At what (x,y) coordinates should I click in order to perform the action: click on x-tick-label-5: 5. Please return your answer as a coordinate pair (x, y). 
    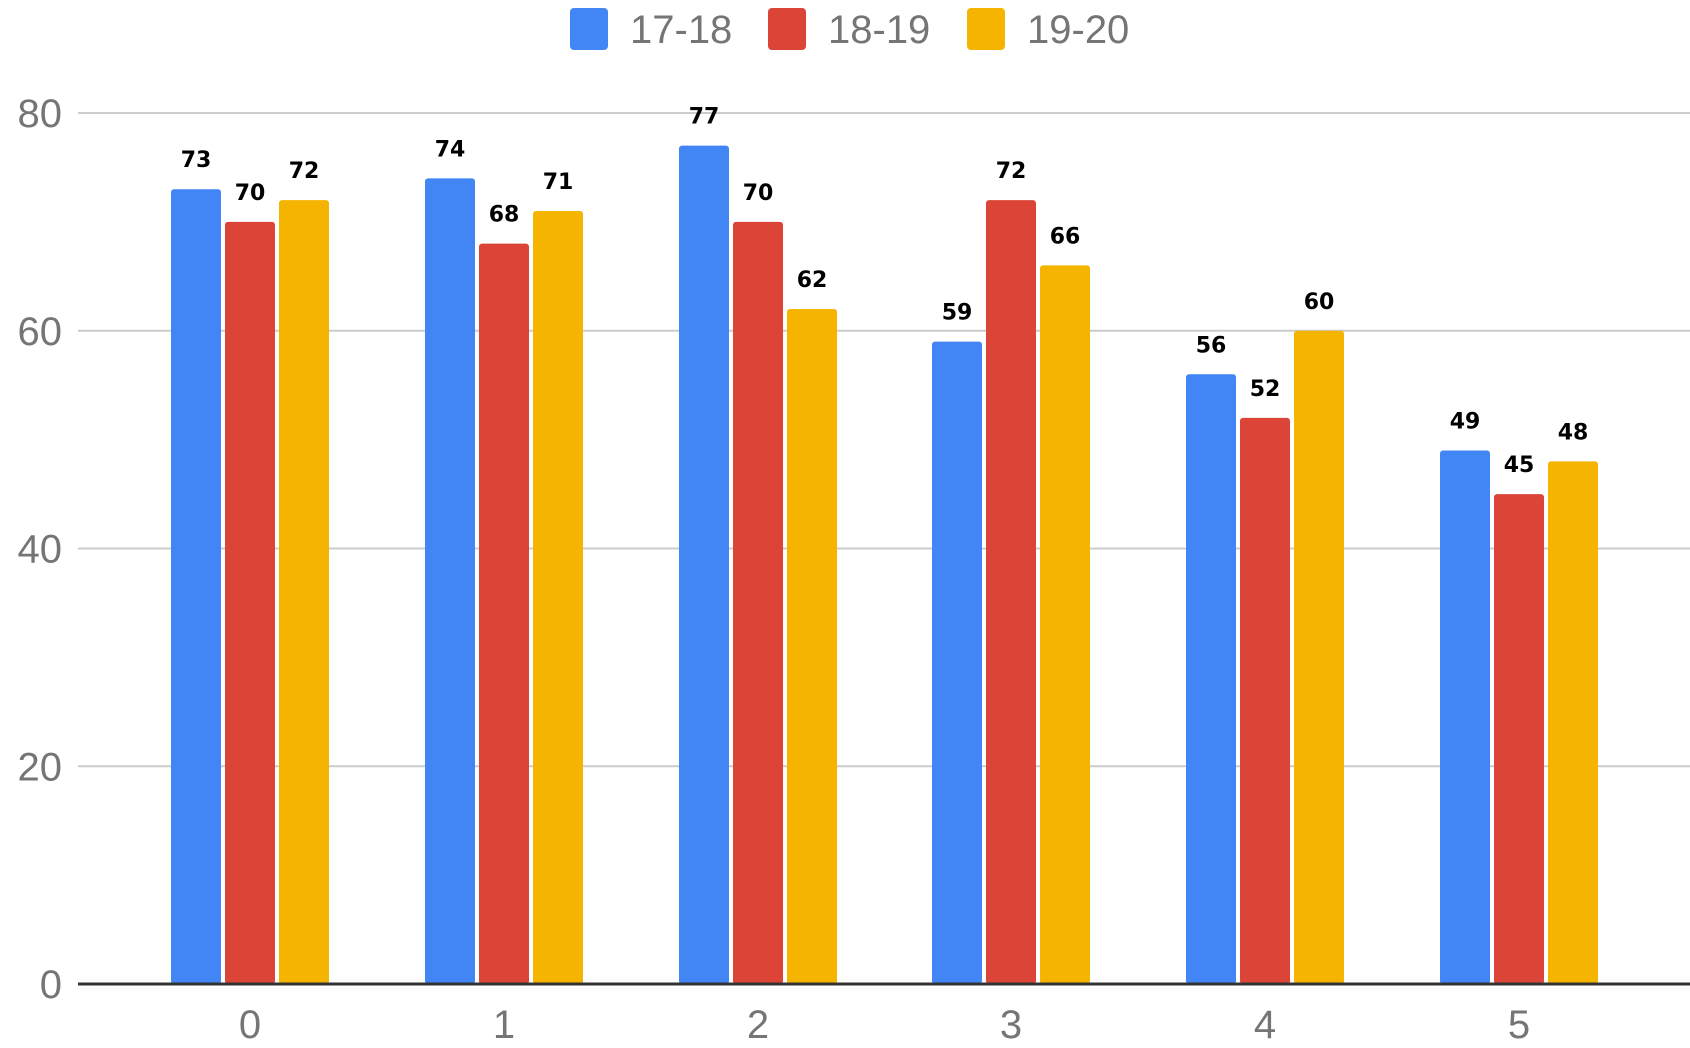
    Looking at the image, I should click on (1519, 1025).